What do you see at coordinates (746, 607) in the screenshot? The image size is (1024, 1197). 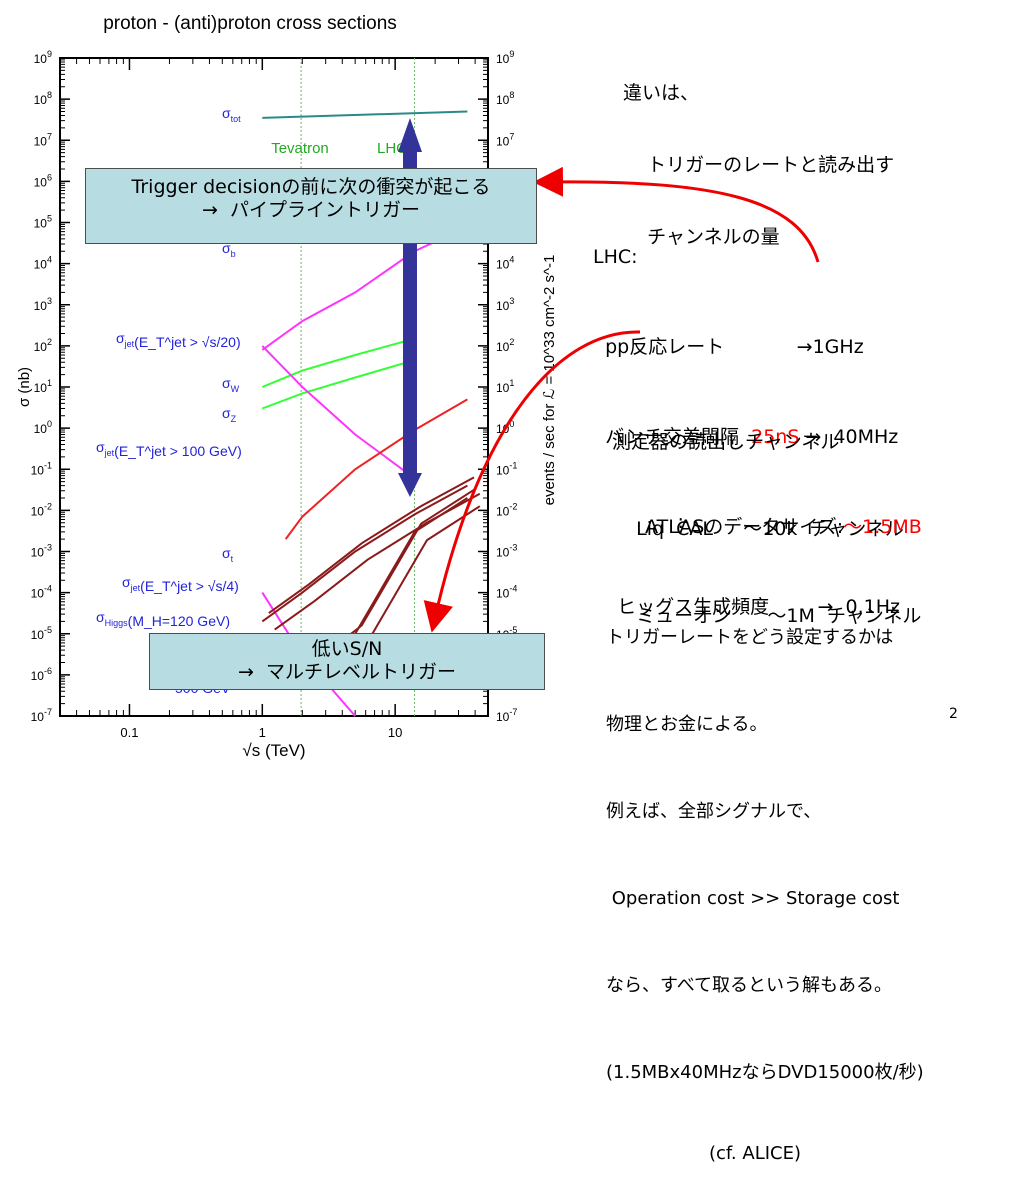 I see `lhc-line: ヒッグス生成頻度 → 0.1Hz` at bounding box center [746, 607].